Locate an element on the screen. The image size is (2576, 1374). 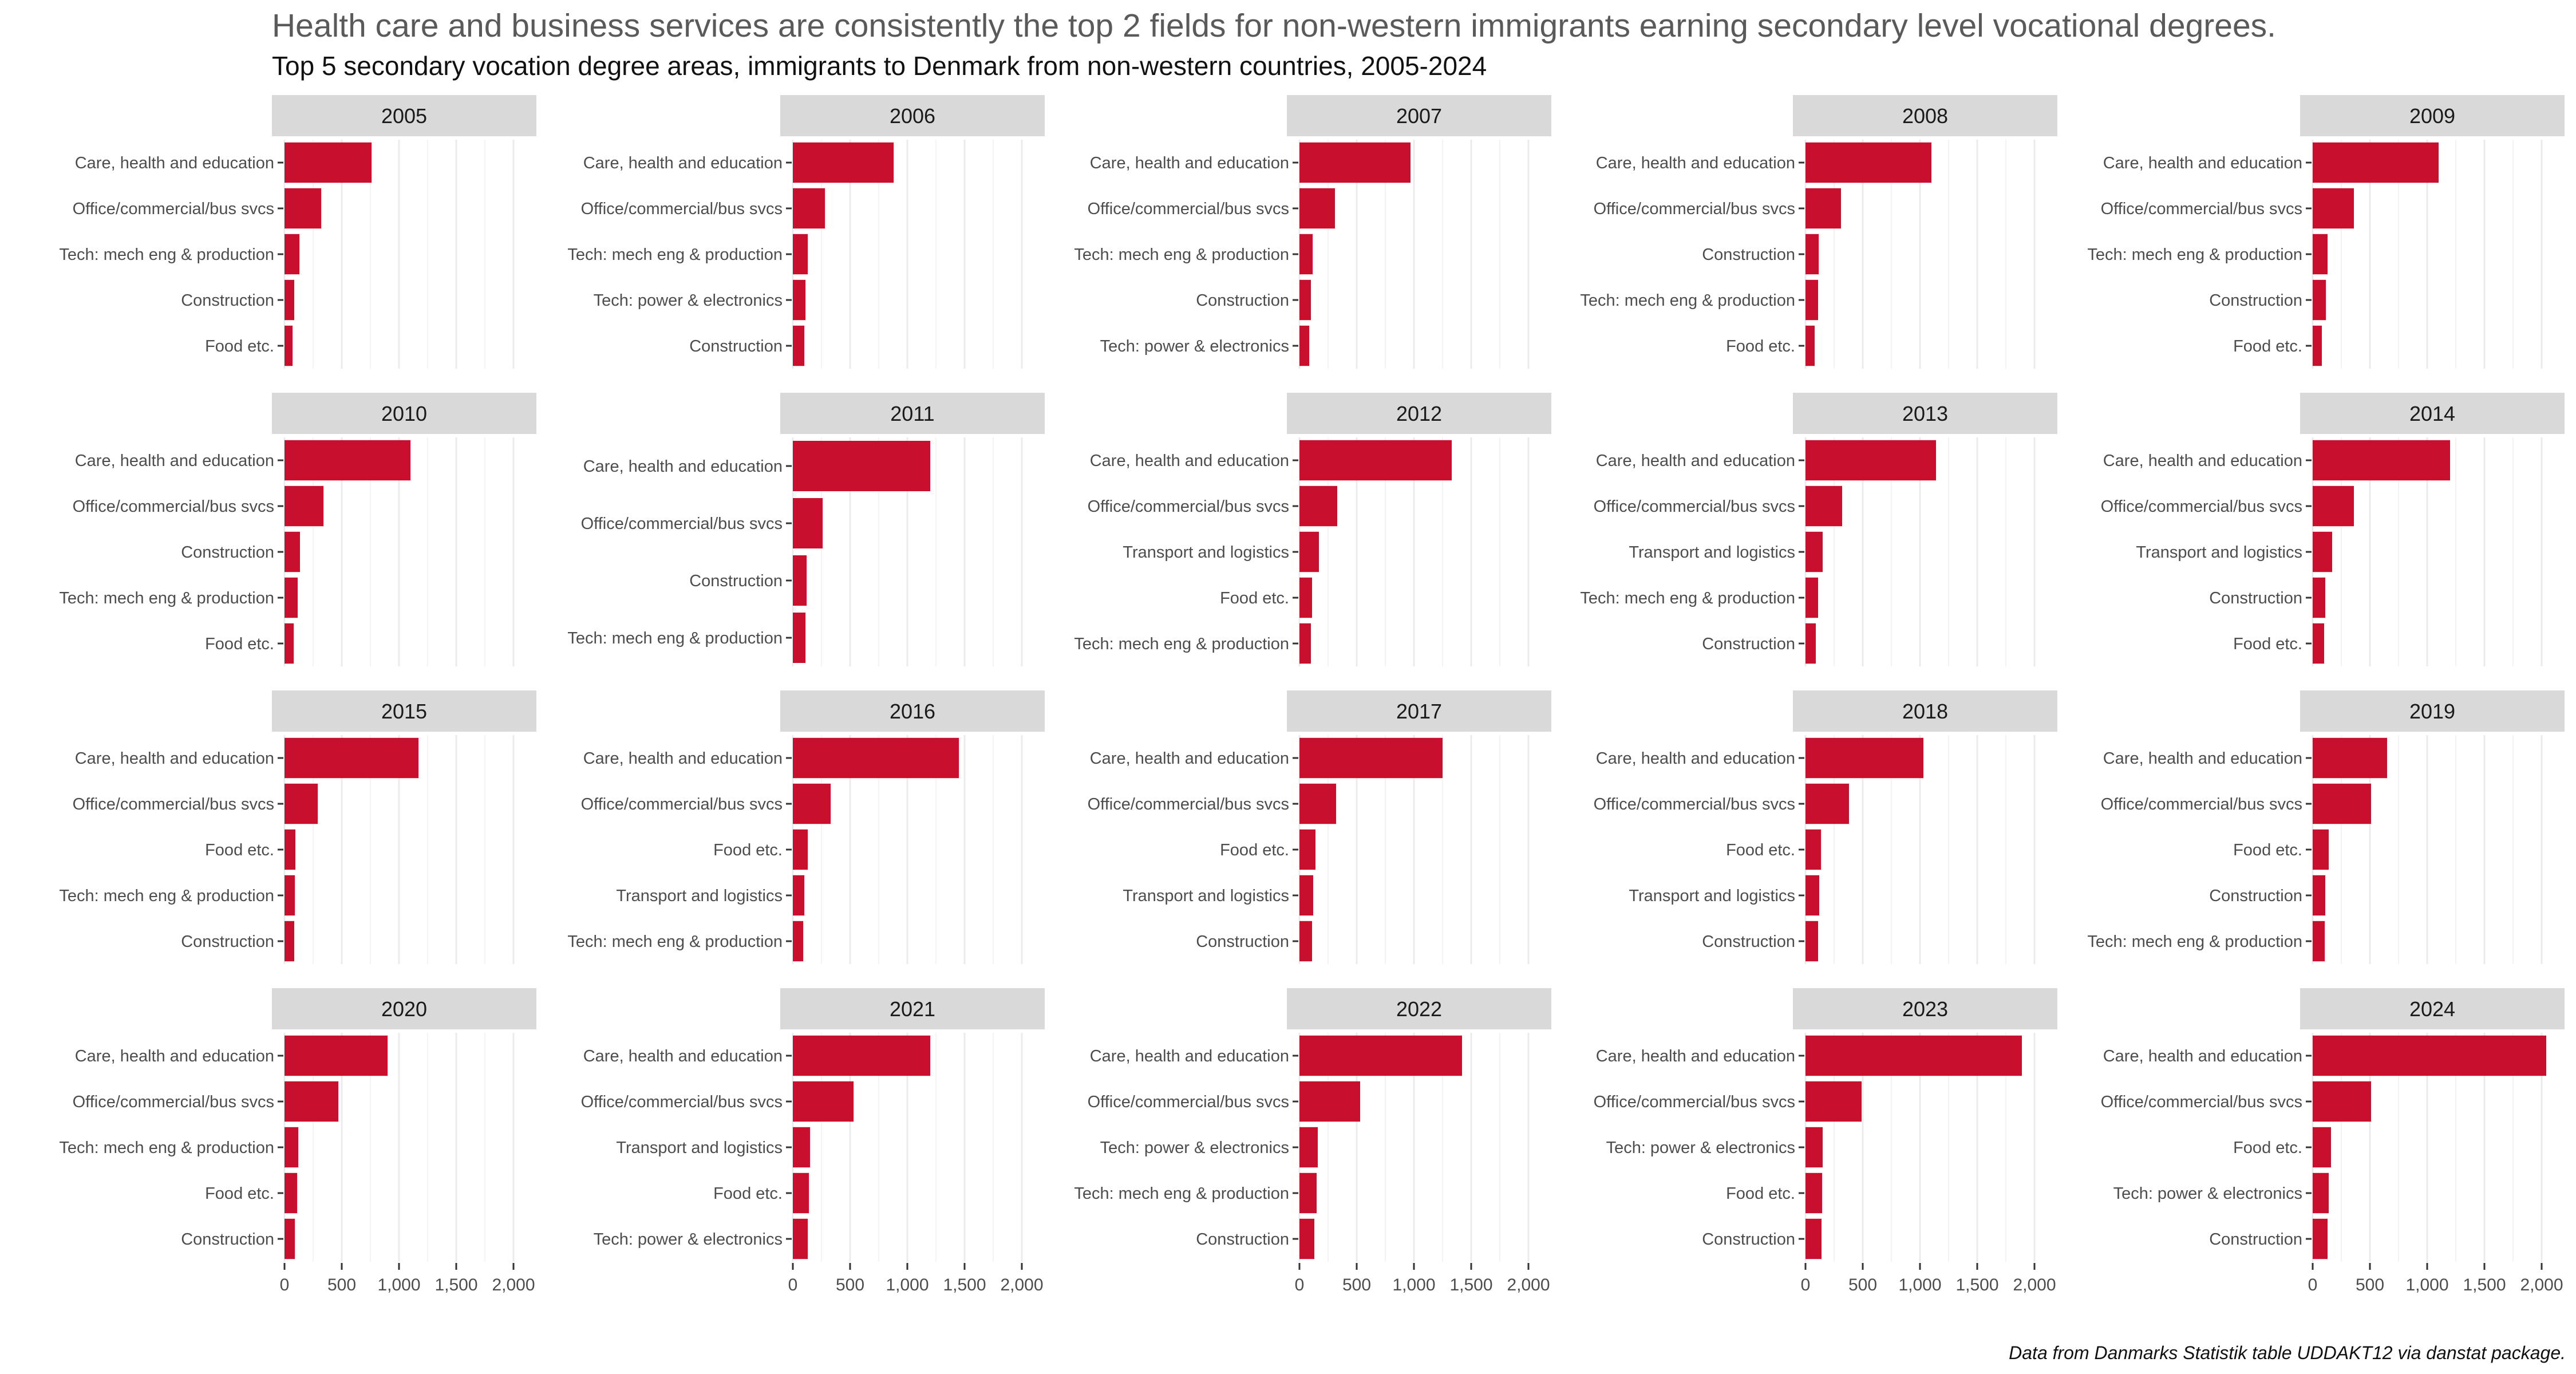
x-tick-label: 1,000 is located at coordinates (2426, 1285).